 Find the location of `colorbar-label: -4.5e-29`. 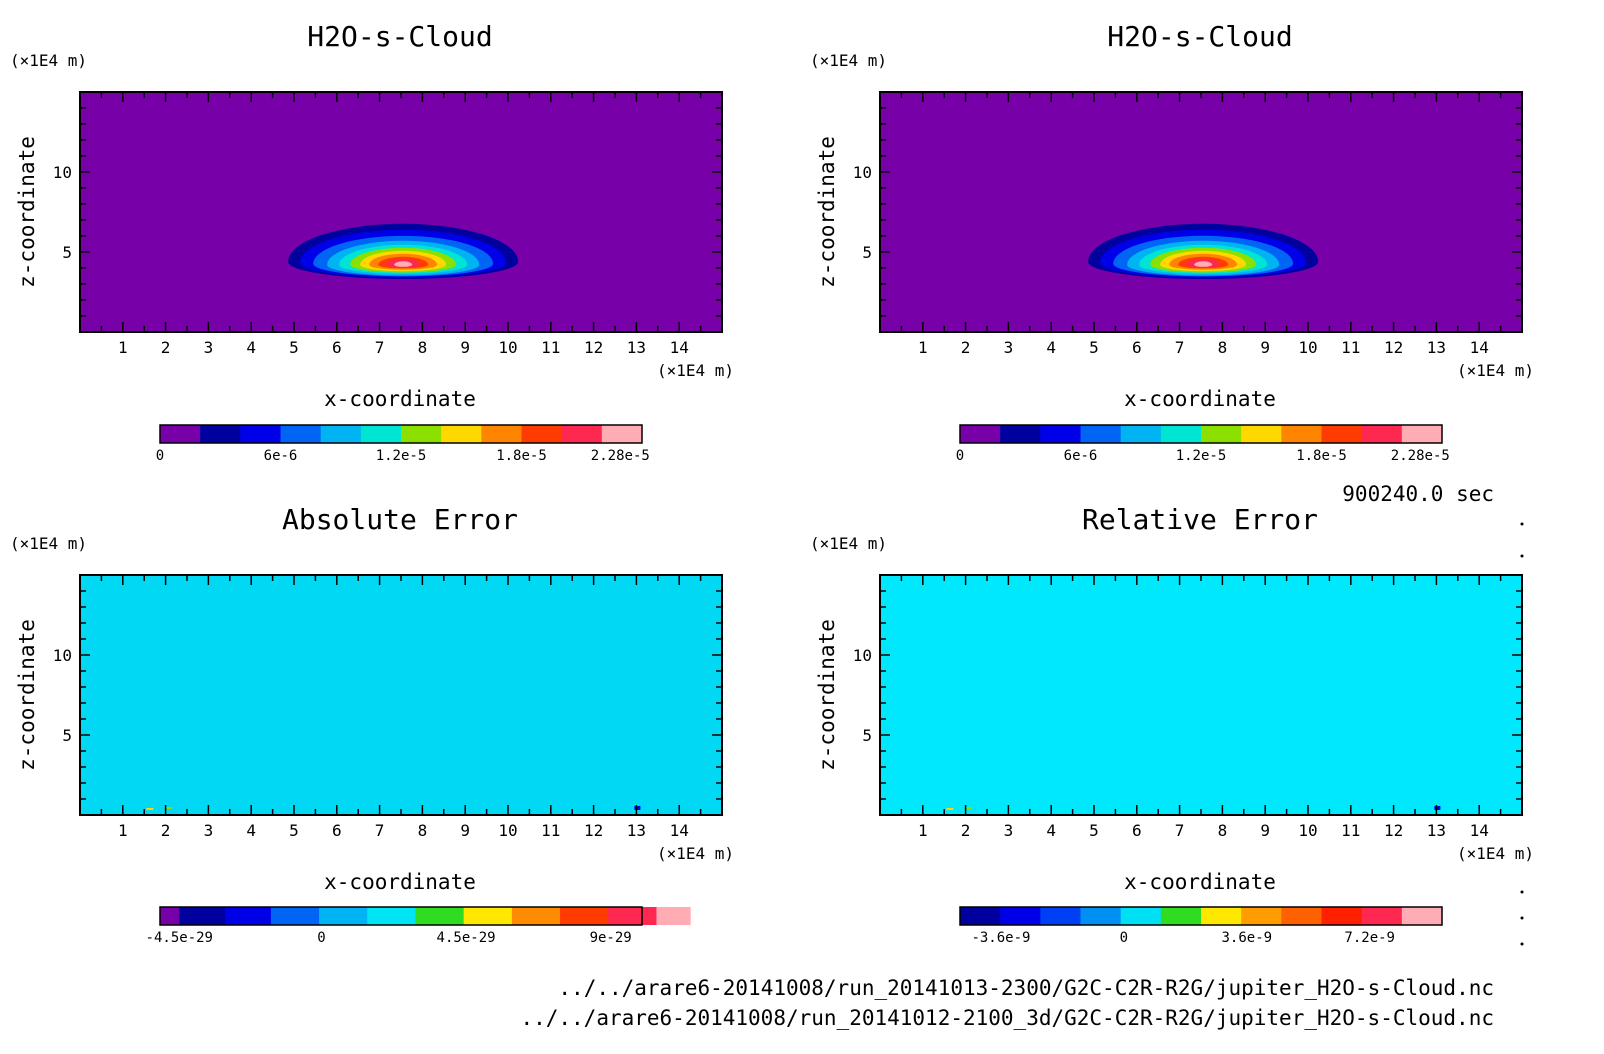

colorbar-label: -4.5e-29 is located at coordinates (179, 938).